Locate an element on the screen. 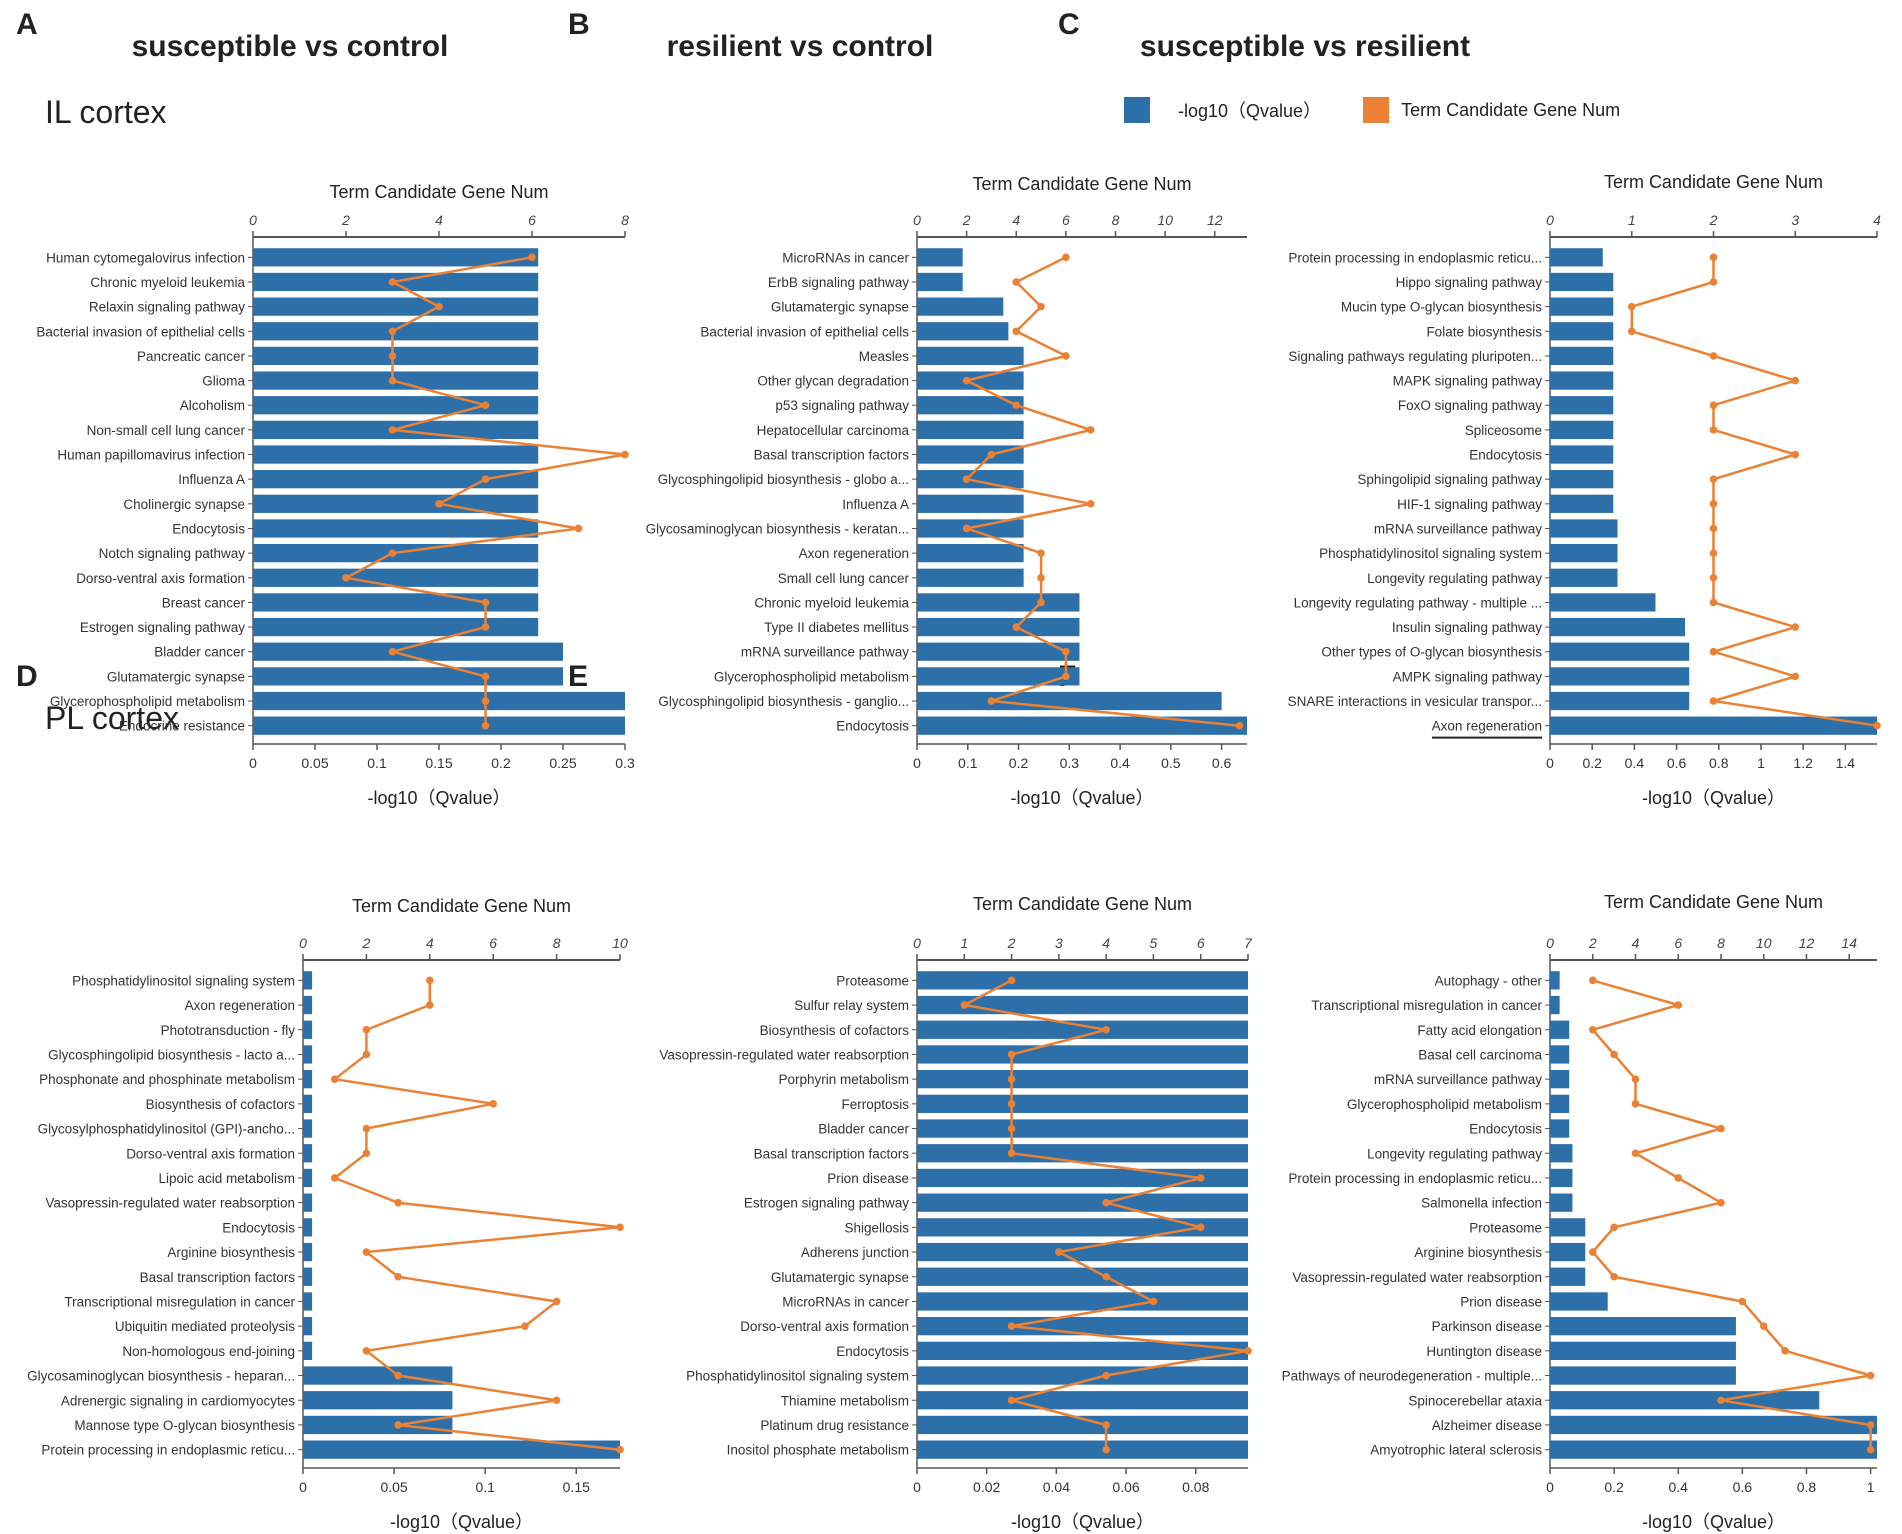  panel-a-category-label: Non-small cell lung cancer is located at coordinates (166, 430).